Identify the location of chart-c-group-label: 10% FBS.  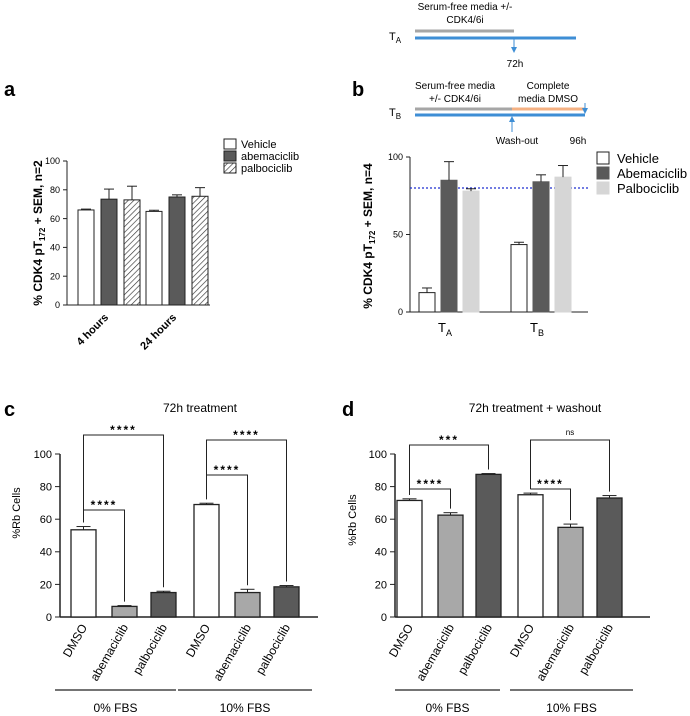
(245, 708).